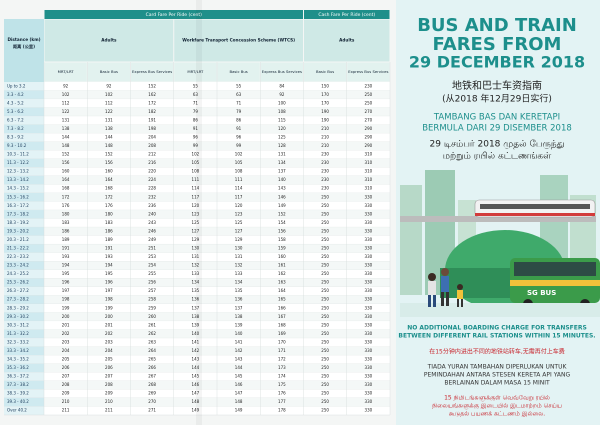 Image resolution: width=600 pixels, height=425 pixels. Describe the element at coordinates (109, 239) in the screenshot. I see `fare: 189` at that location.